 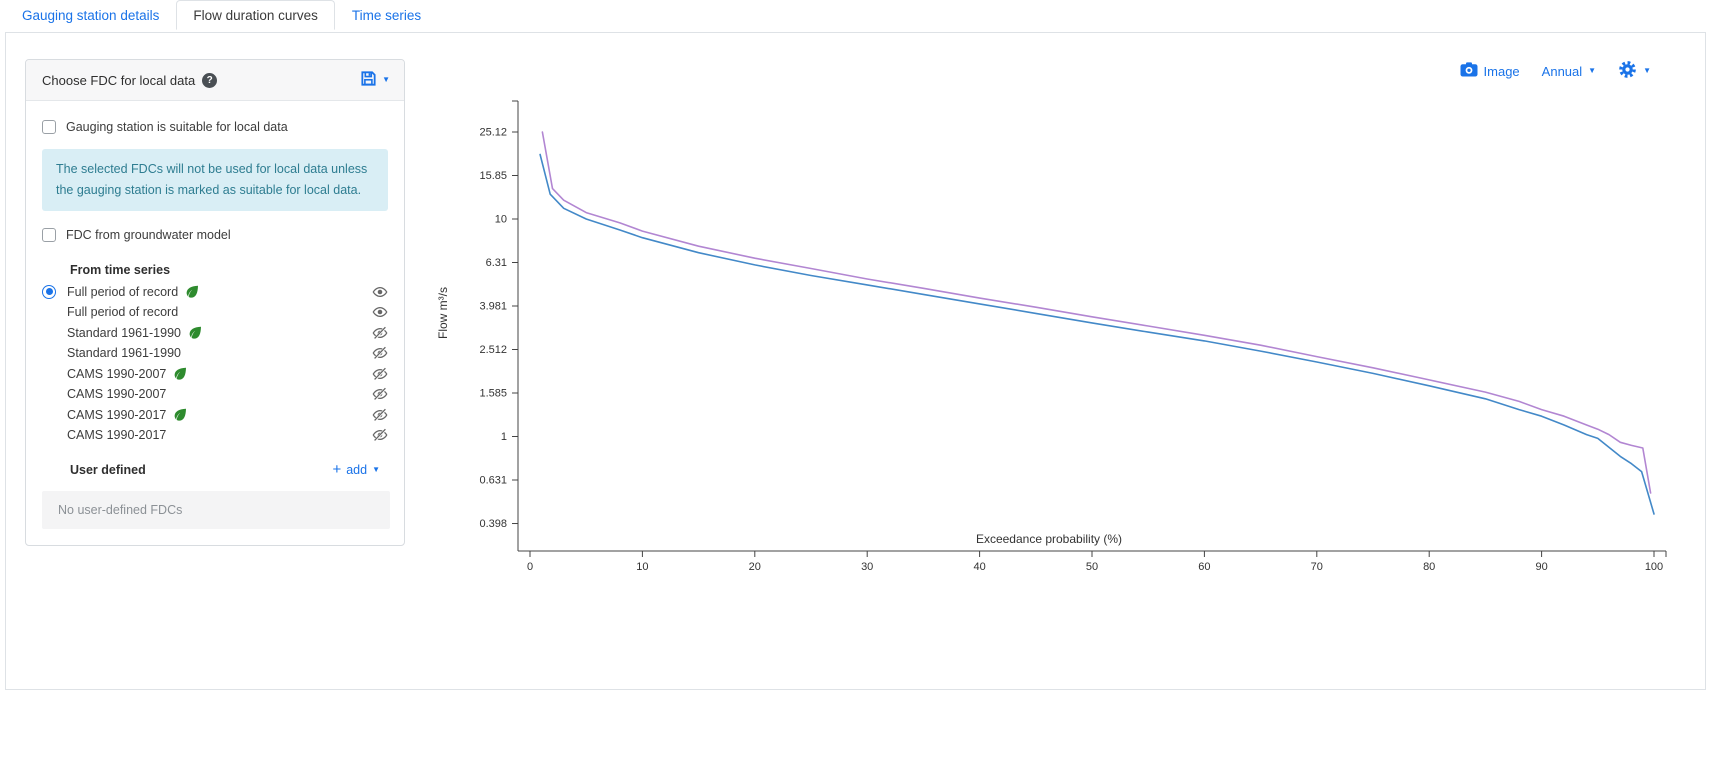 What do you see at coordinates (979, 567) in the screenshot?
I see `svg-text: 40` at bounding box center [979, 567].